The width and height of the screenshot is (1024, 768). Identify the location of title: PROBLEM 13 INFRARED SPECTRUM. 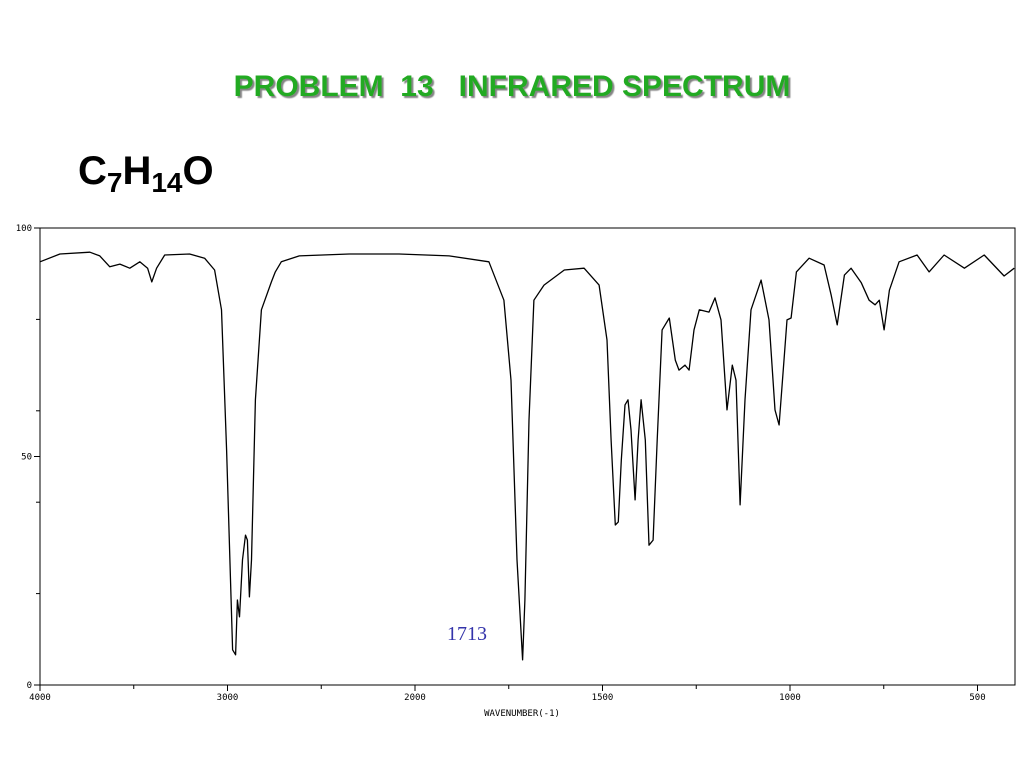
(512, 86).